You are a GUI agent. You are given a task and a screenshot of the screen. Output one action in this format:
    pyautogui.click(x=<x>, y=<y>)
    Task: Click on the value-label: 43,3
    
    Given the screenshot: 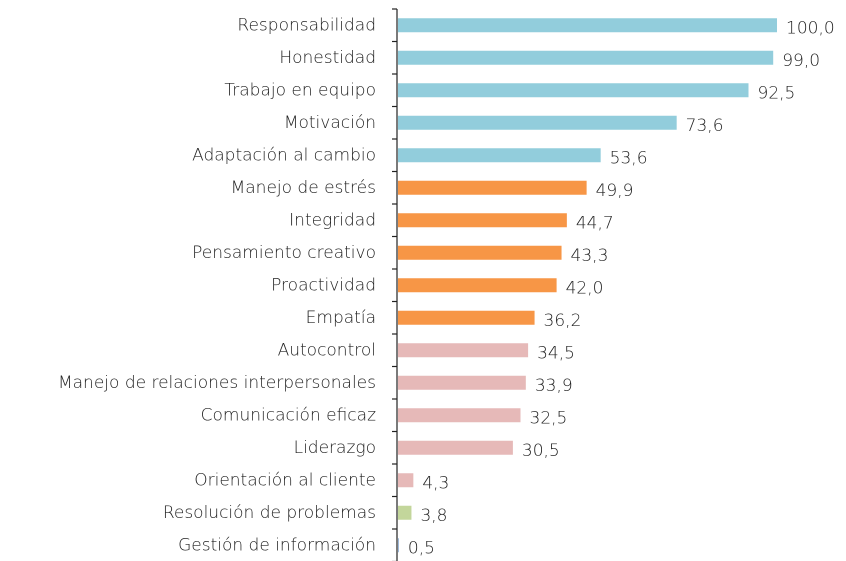 What is the action you would take?
    pyautogui.click(x=590, y=256)
    